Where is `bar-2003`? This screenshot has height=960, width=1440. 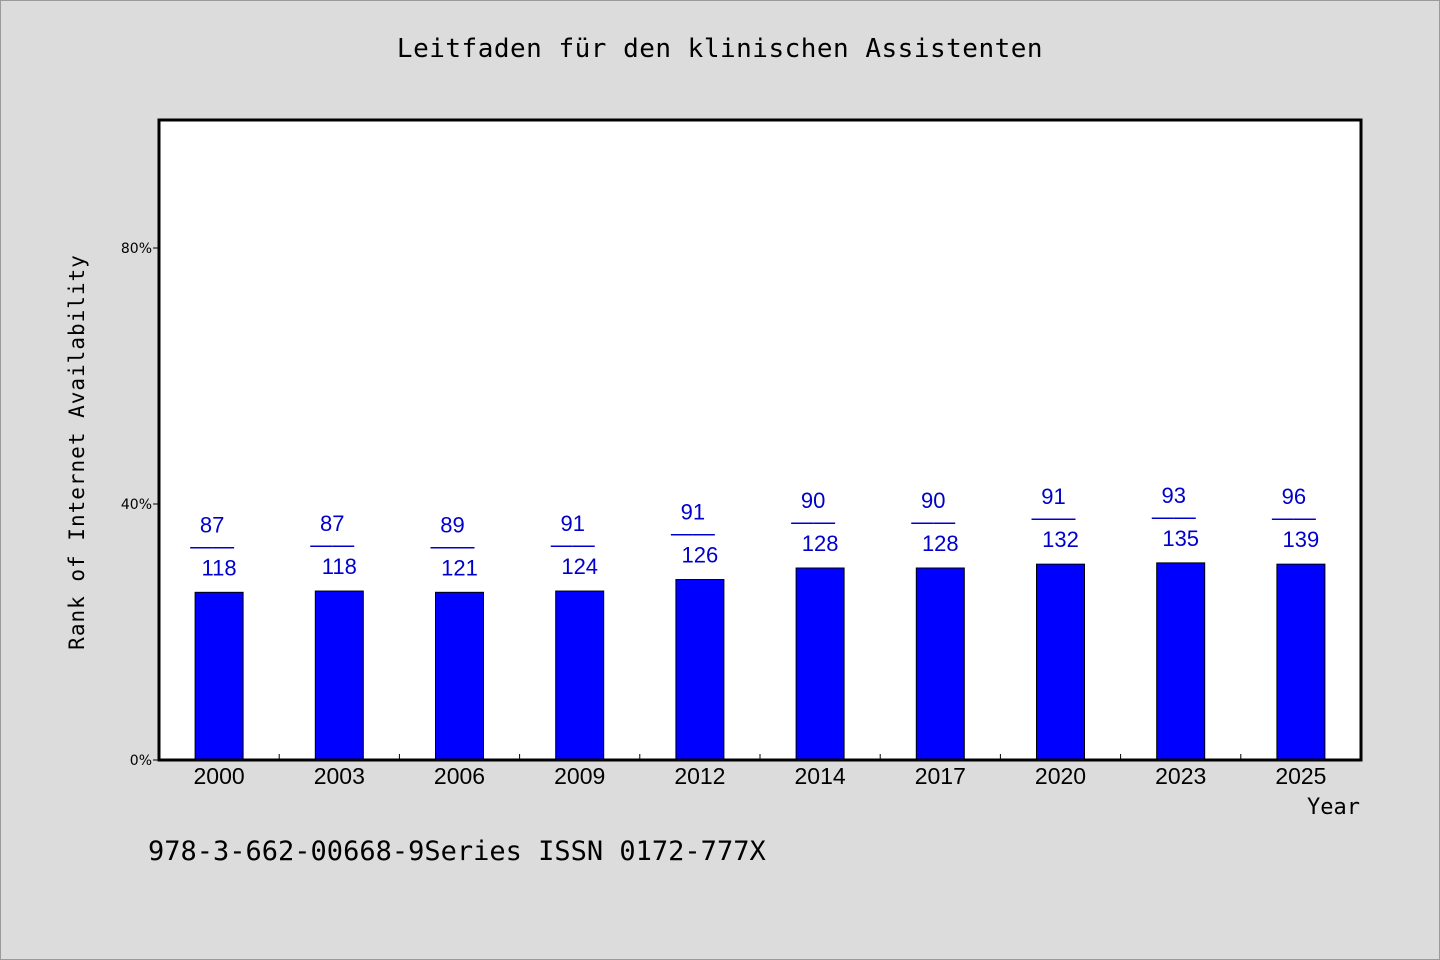
bar-2003 is located at coordinates (339, 675).